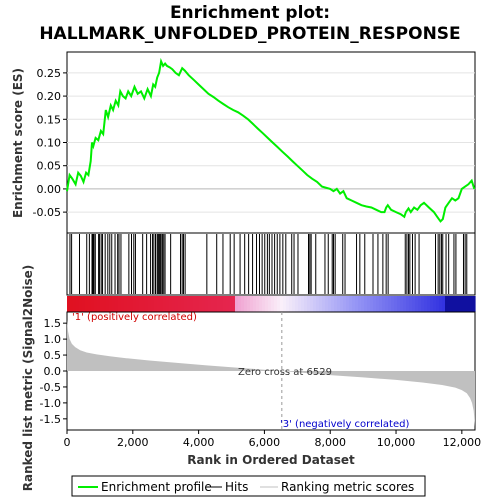 This screenshot has height=500, width=500. What do you see at coordinates (236, 487) in the screenshot?
I see `legend-hits-label: Hits` at bounding box center [236, 487].